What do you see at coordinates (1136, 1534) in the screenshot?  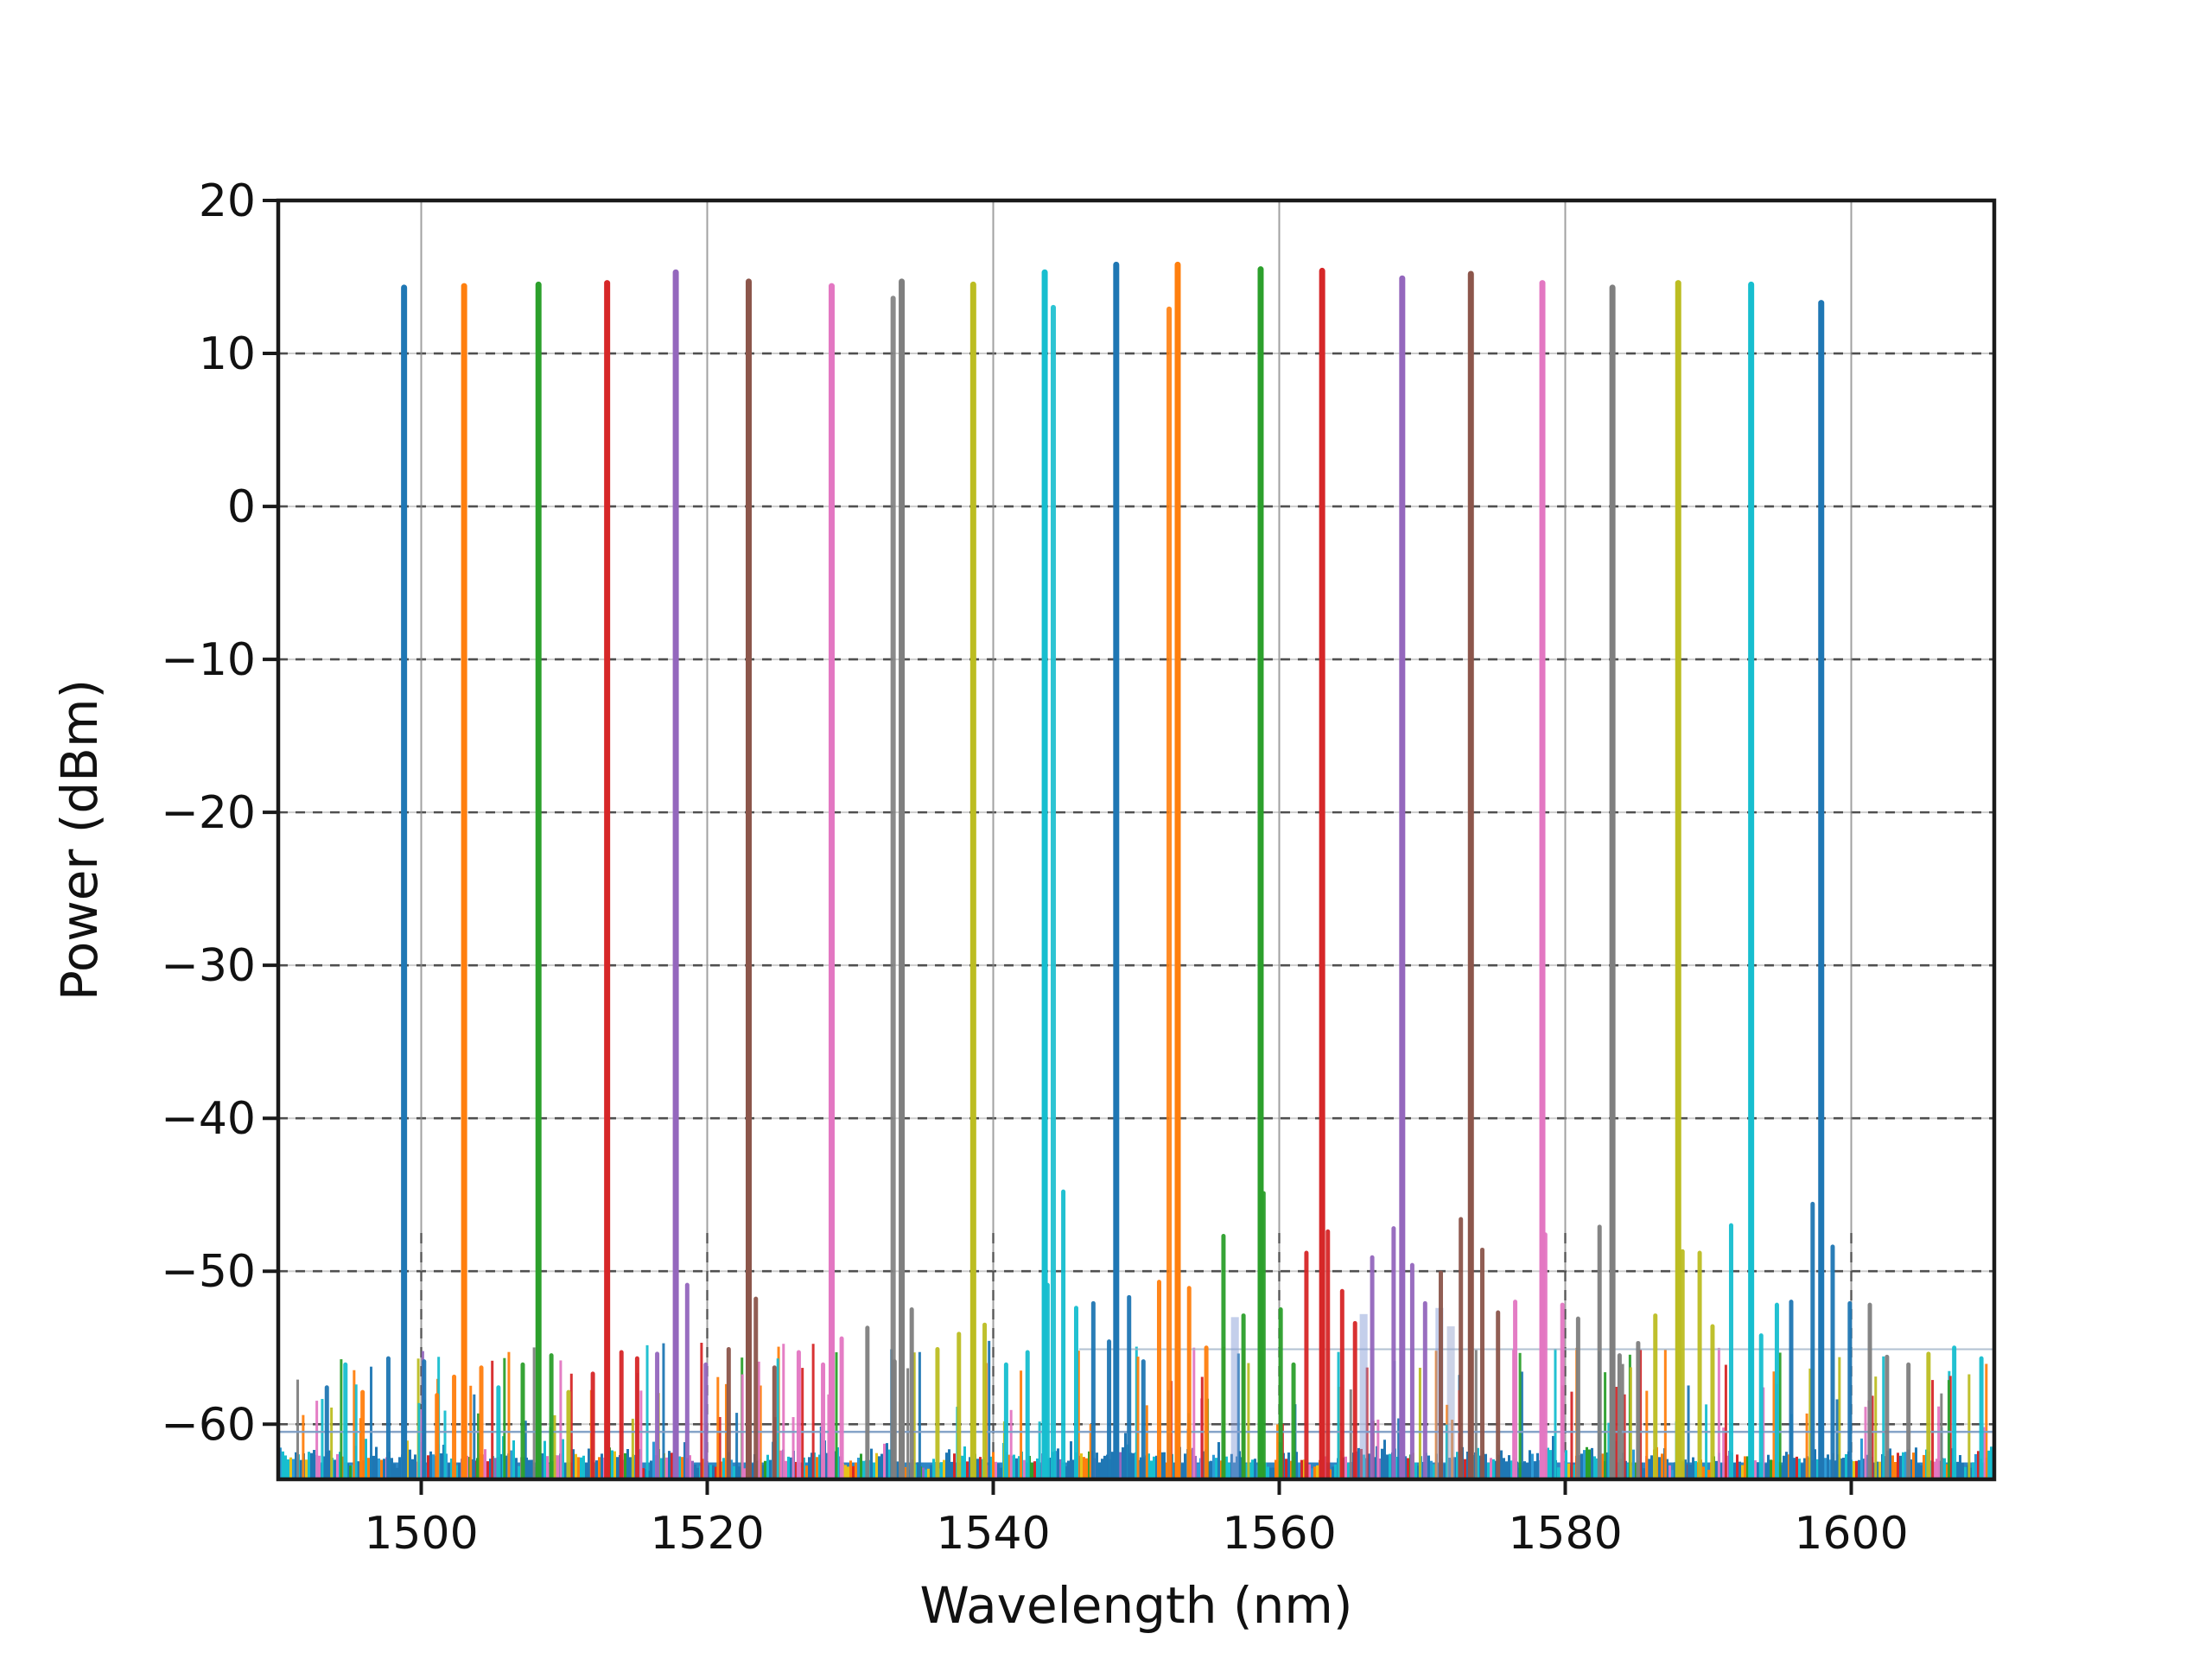 I see `x-tick-labels: 1500 1520 1540 1560 1580 1600` at bounding box center [1136, 1534].